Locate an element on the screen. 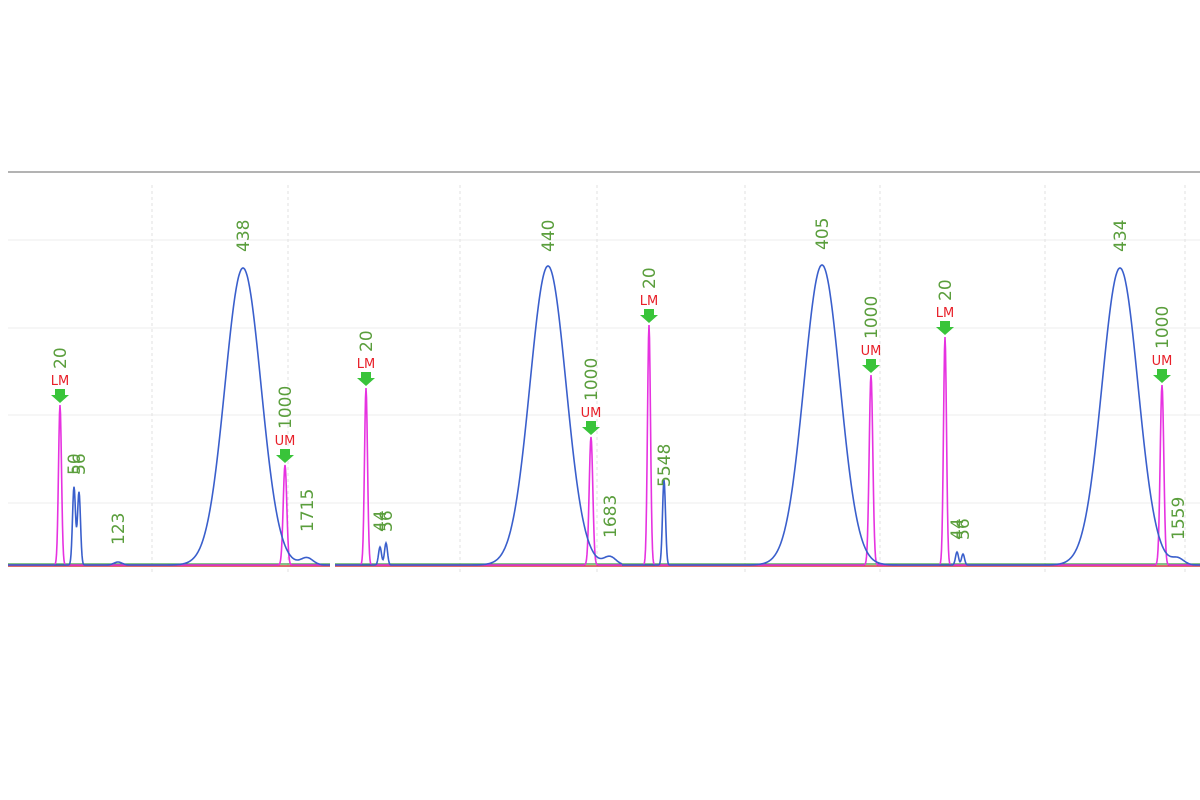 The height and width of the screenshot is (800, 1200). peak-label: 440 is located at coordinates (549, 236).